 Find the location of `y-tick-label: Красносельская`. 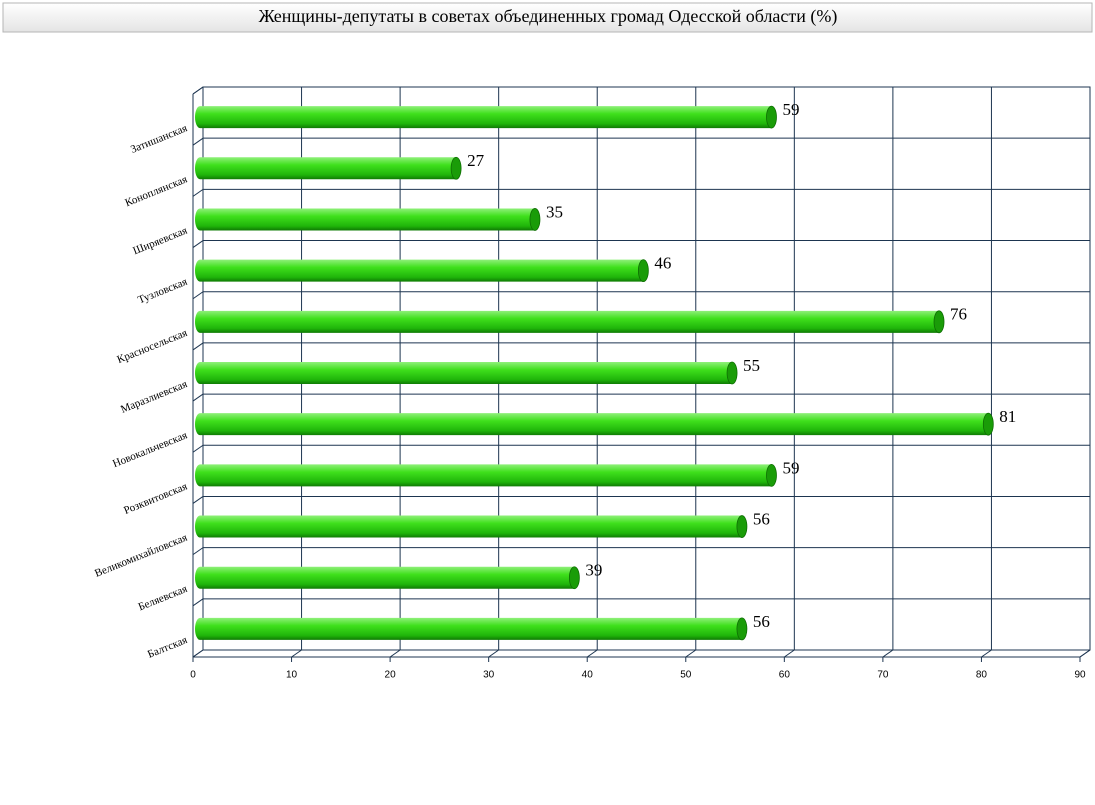

y-tick-label: Красносельская is located at coordinates (152, 346).